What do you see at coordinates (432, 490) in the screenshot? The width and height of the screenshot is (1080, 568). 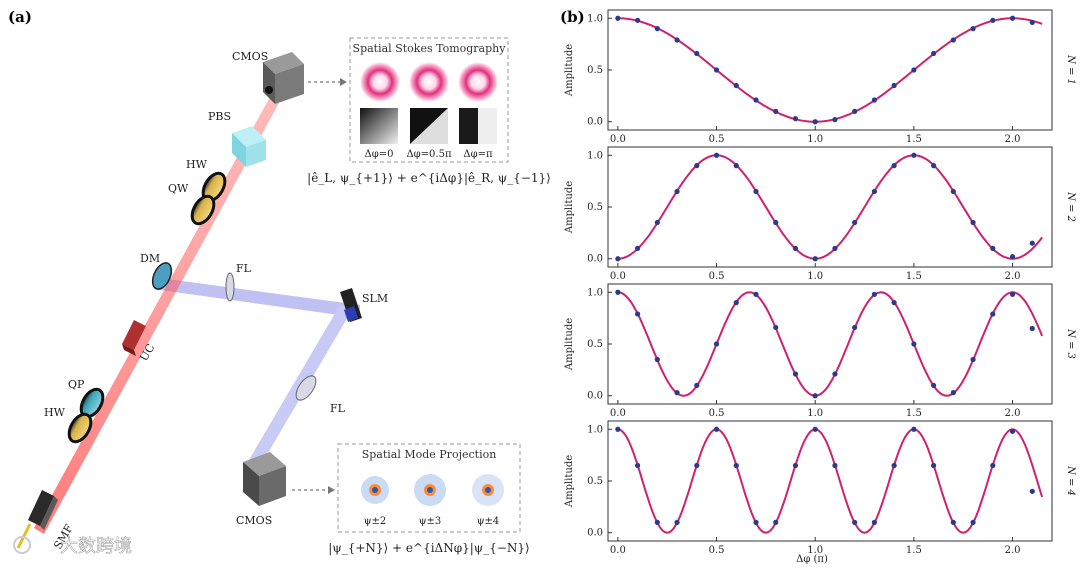 I see `mode-projection-images` at bounding box center [432, 490].